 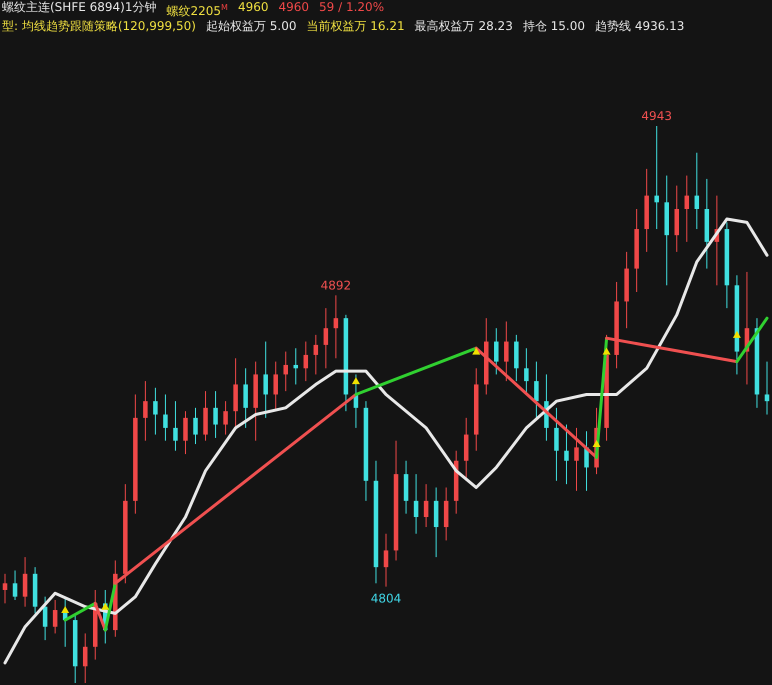 I want to click on annotation: 4804, so click(x=386, y=599).